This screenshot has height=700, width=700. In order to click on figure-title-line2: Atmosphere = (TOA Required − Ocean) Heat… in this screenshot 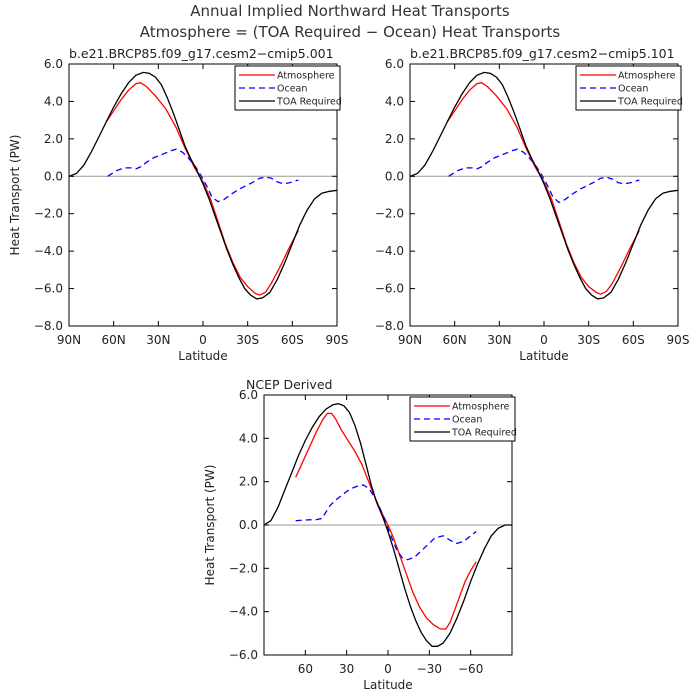, I will do `click(350, 32)`.